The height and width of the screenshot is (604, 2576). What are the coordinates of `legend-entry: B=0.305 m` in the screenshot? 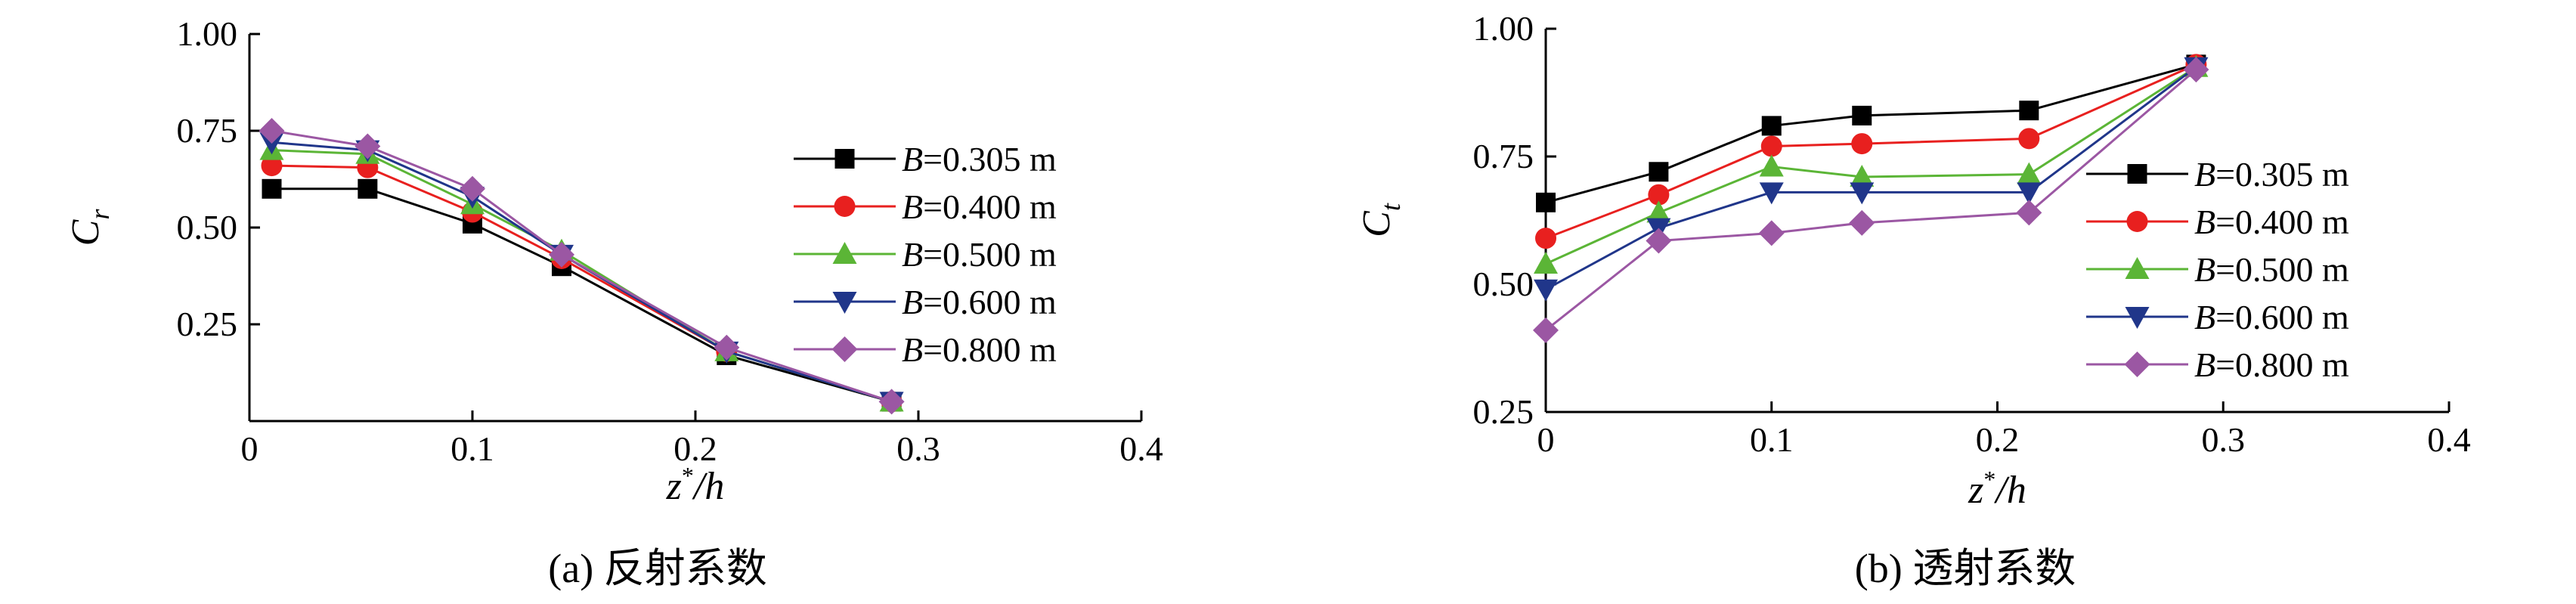 It's located at (925, 159).